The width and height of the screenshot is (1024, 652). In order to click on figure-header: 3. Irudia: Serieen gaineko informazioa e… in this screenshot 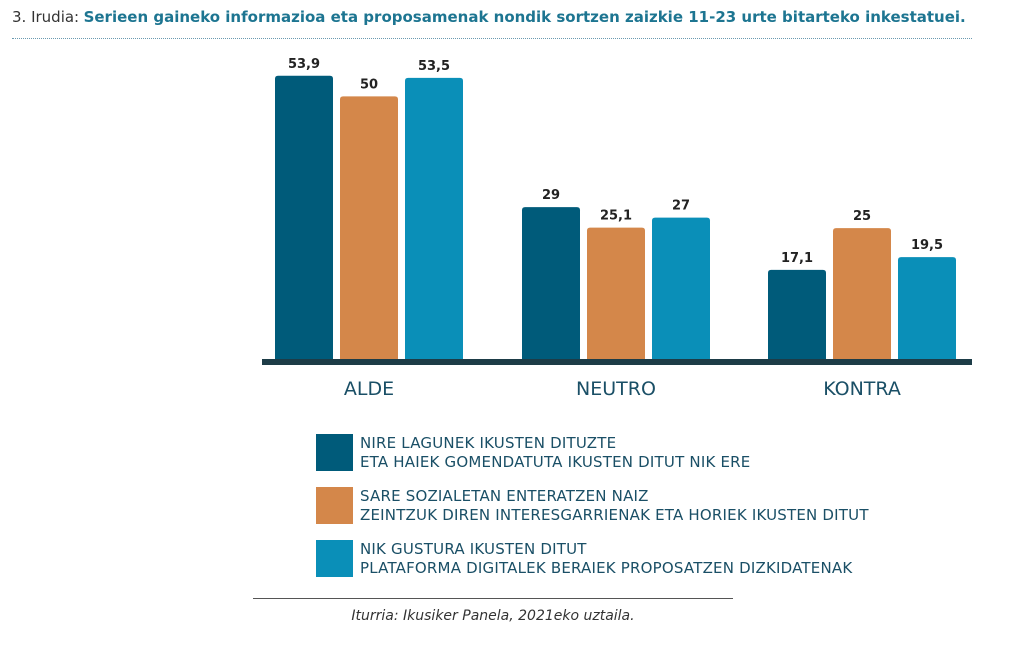, I will do `click(492, 23)`.